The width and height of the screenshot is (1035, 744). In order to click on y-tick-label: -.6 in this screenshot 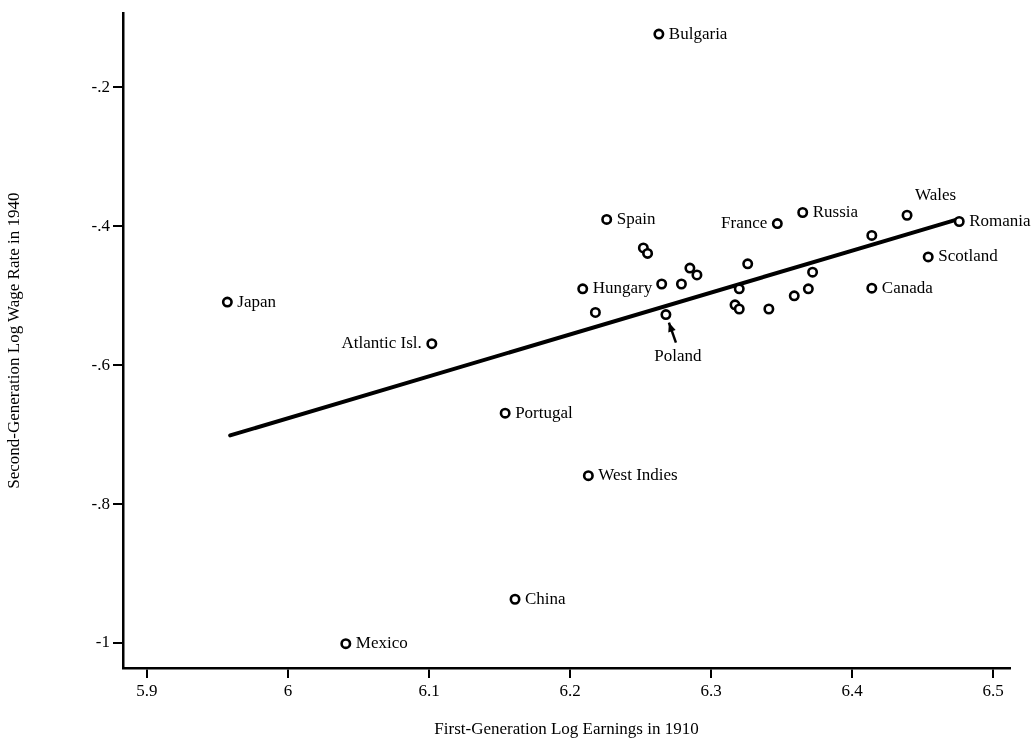, I will do `click(100, 364)`.